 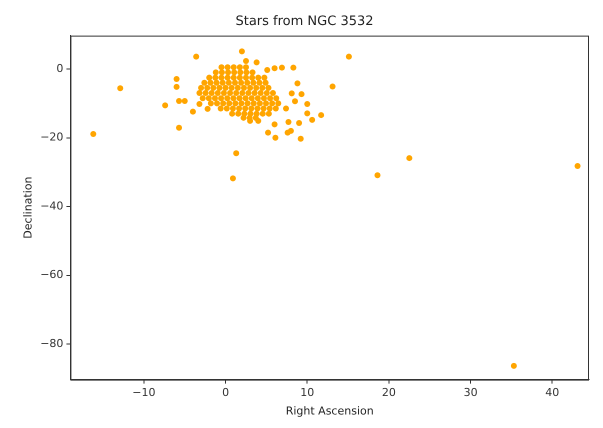 What do you see at coordinates (52, 343) in the screenshot?
I see `y-tick-label: −80` at bounding box center [52, 343].